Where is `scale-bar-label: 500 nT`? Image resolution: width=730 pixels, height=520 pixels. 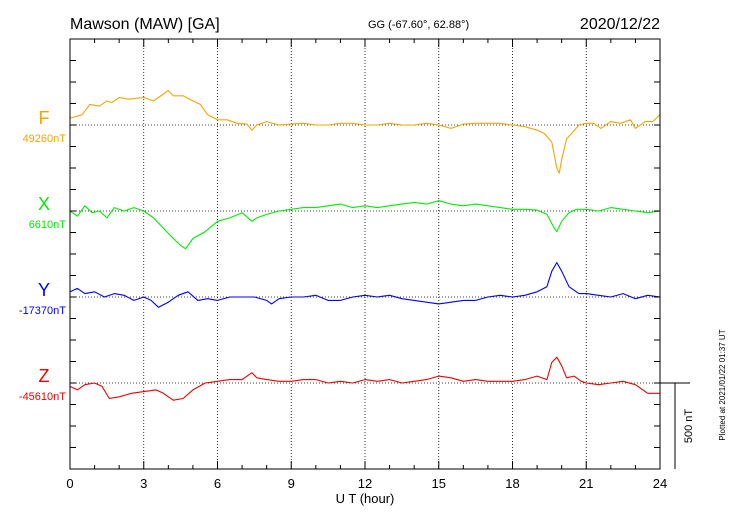 scale-bar-label: 500 nT is located at coordinates (689, 426).